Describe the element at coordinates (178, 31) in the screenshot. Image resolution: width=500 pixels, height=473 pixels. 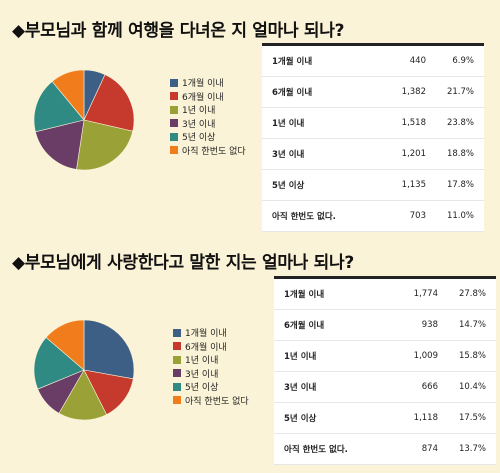
I see `chart-title: ◆부모님과 함께 여행을 다녀온 지 얼마나 되나?` at that location.